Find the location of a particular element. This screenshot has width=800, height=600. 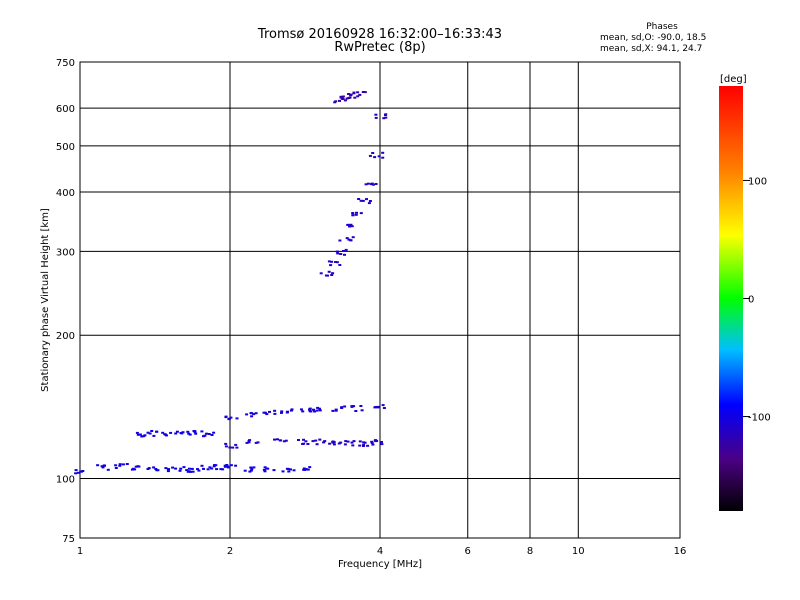

colorbar-tick-label: -100 is located at coordinates (759, 418).